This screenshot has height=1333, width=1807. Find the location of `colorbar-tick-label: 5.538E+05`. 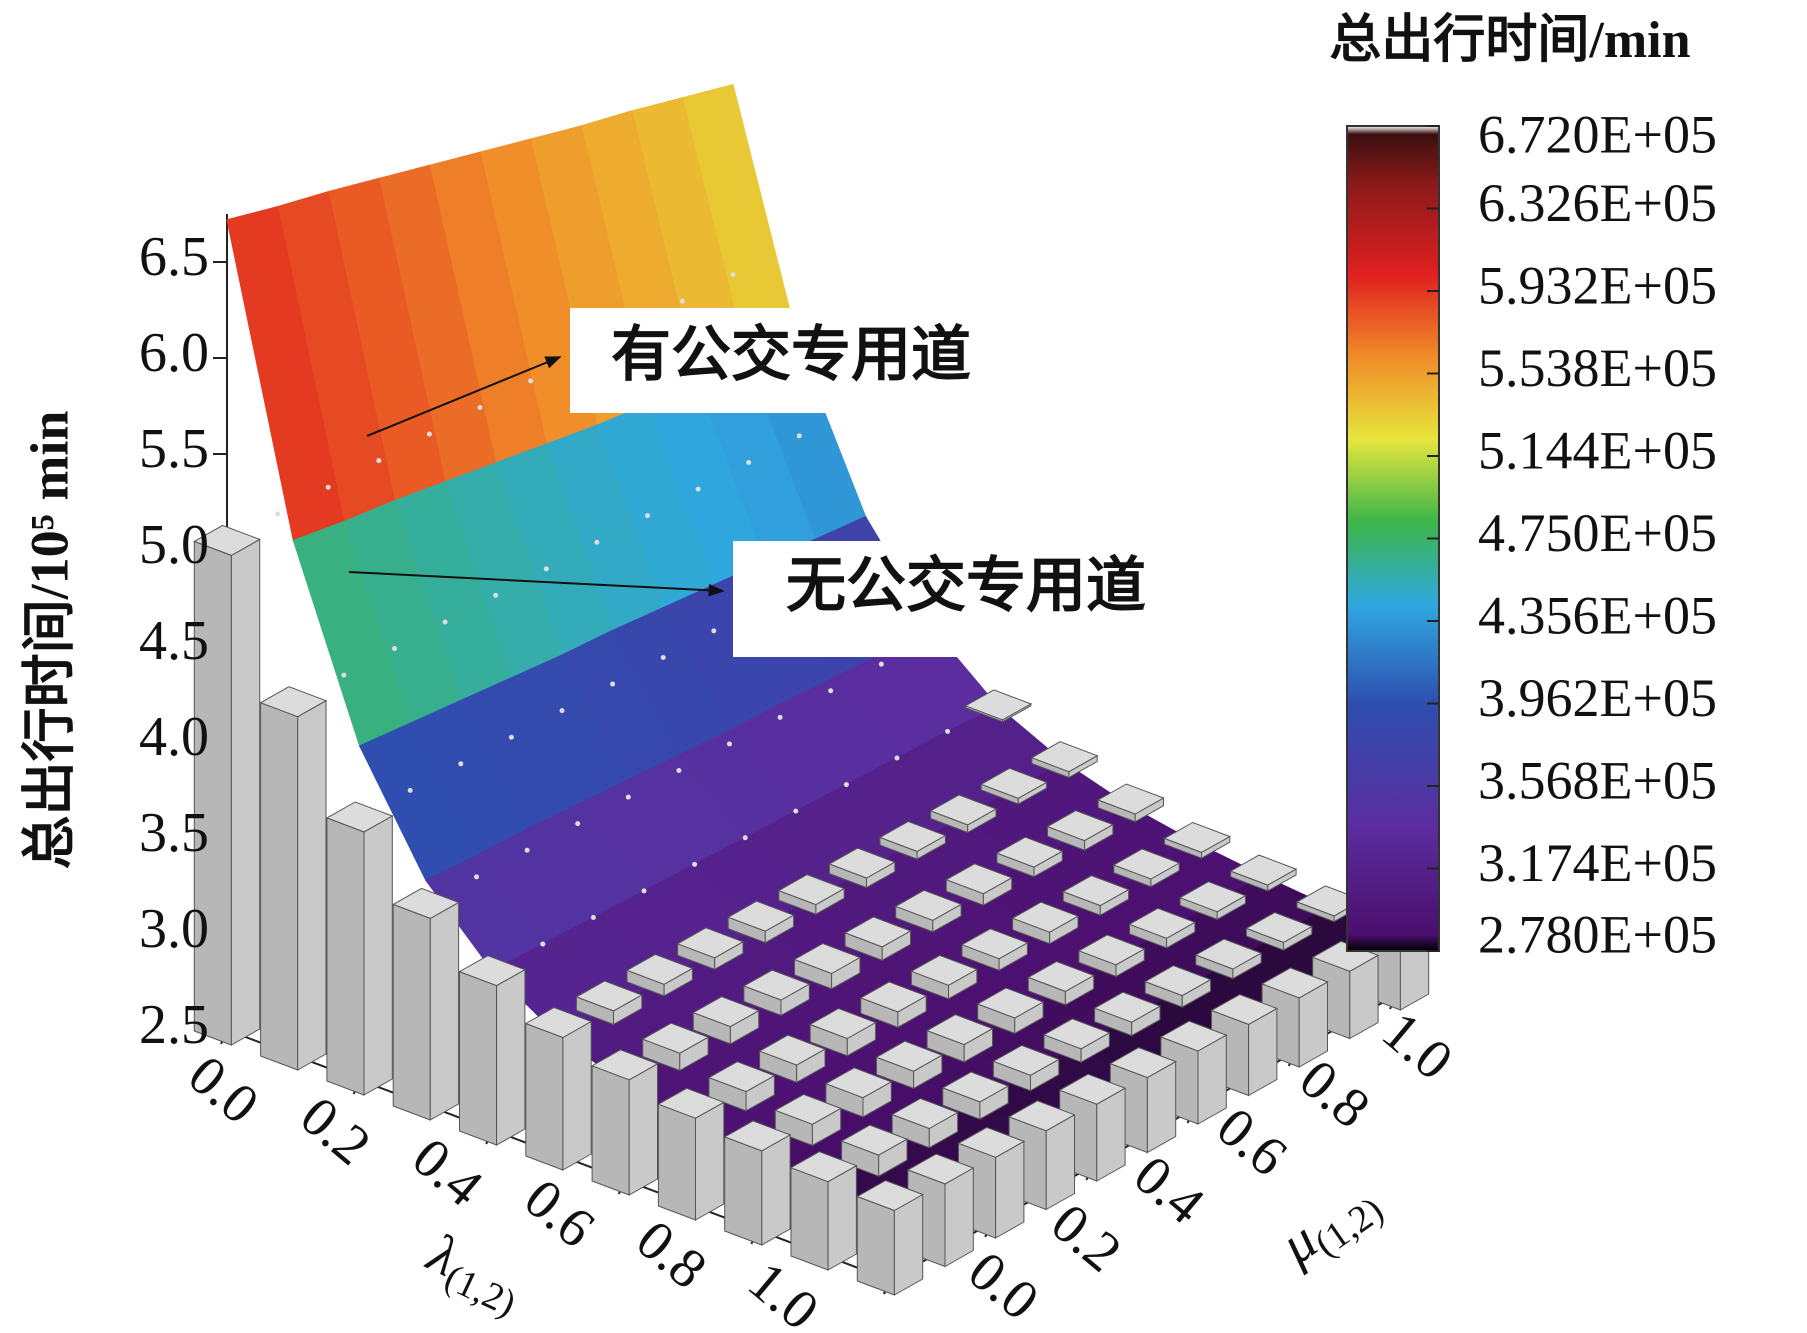

colorbar-tick-label: 5.538E+05 is located at coordinates (1597, 368).